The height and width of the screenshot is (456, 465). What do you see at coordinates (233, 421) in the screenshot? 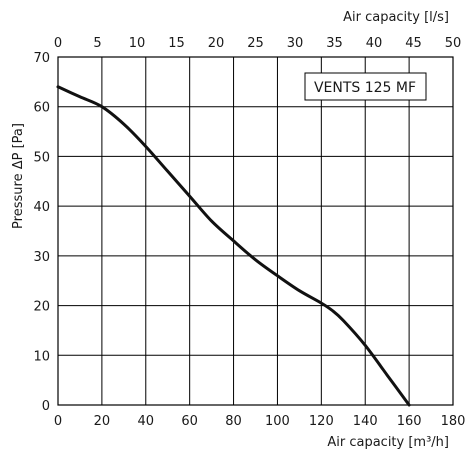
I see `x-tick-label: 80` at bounding box center [233, 421].